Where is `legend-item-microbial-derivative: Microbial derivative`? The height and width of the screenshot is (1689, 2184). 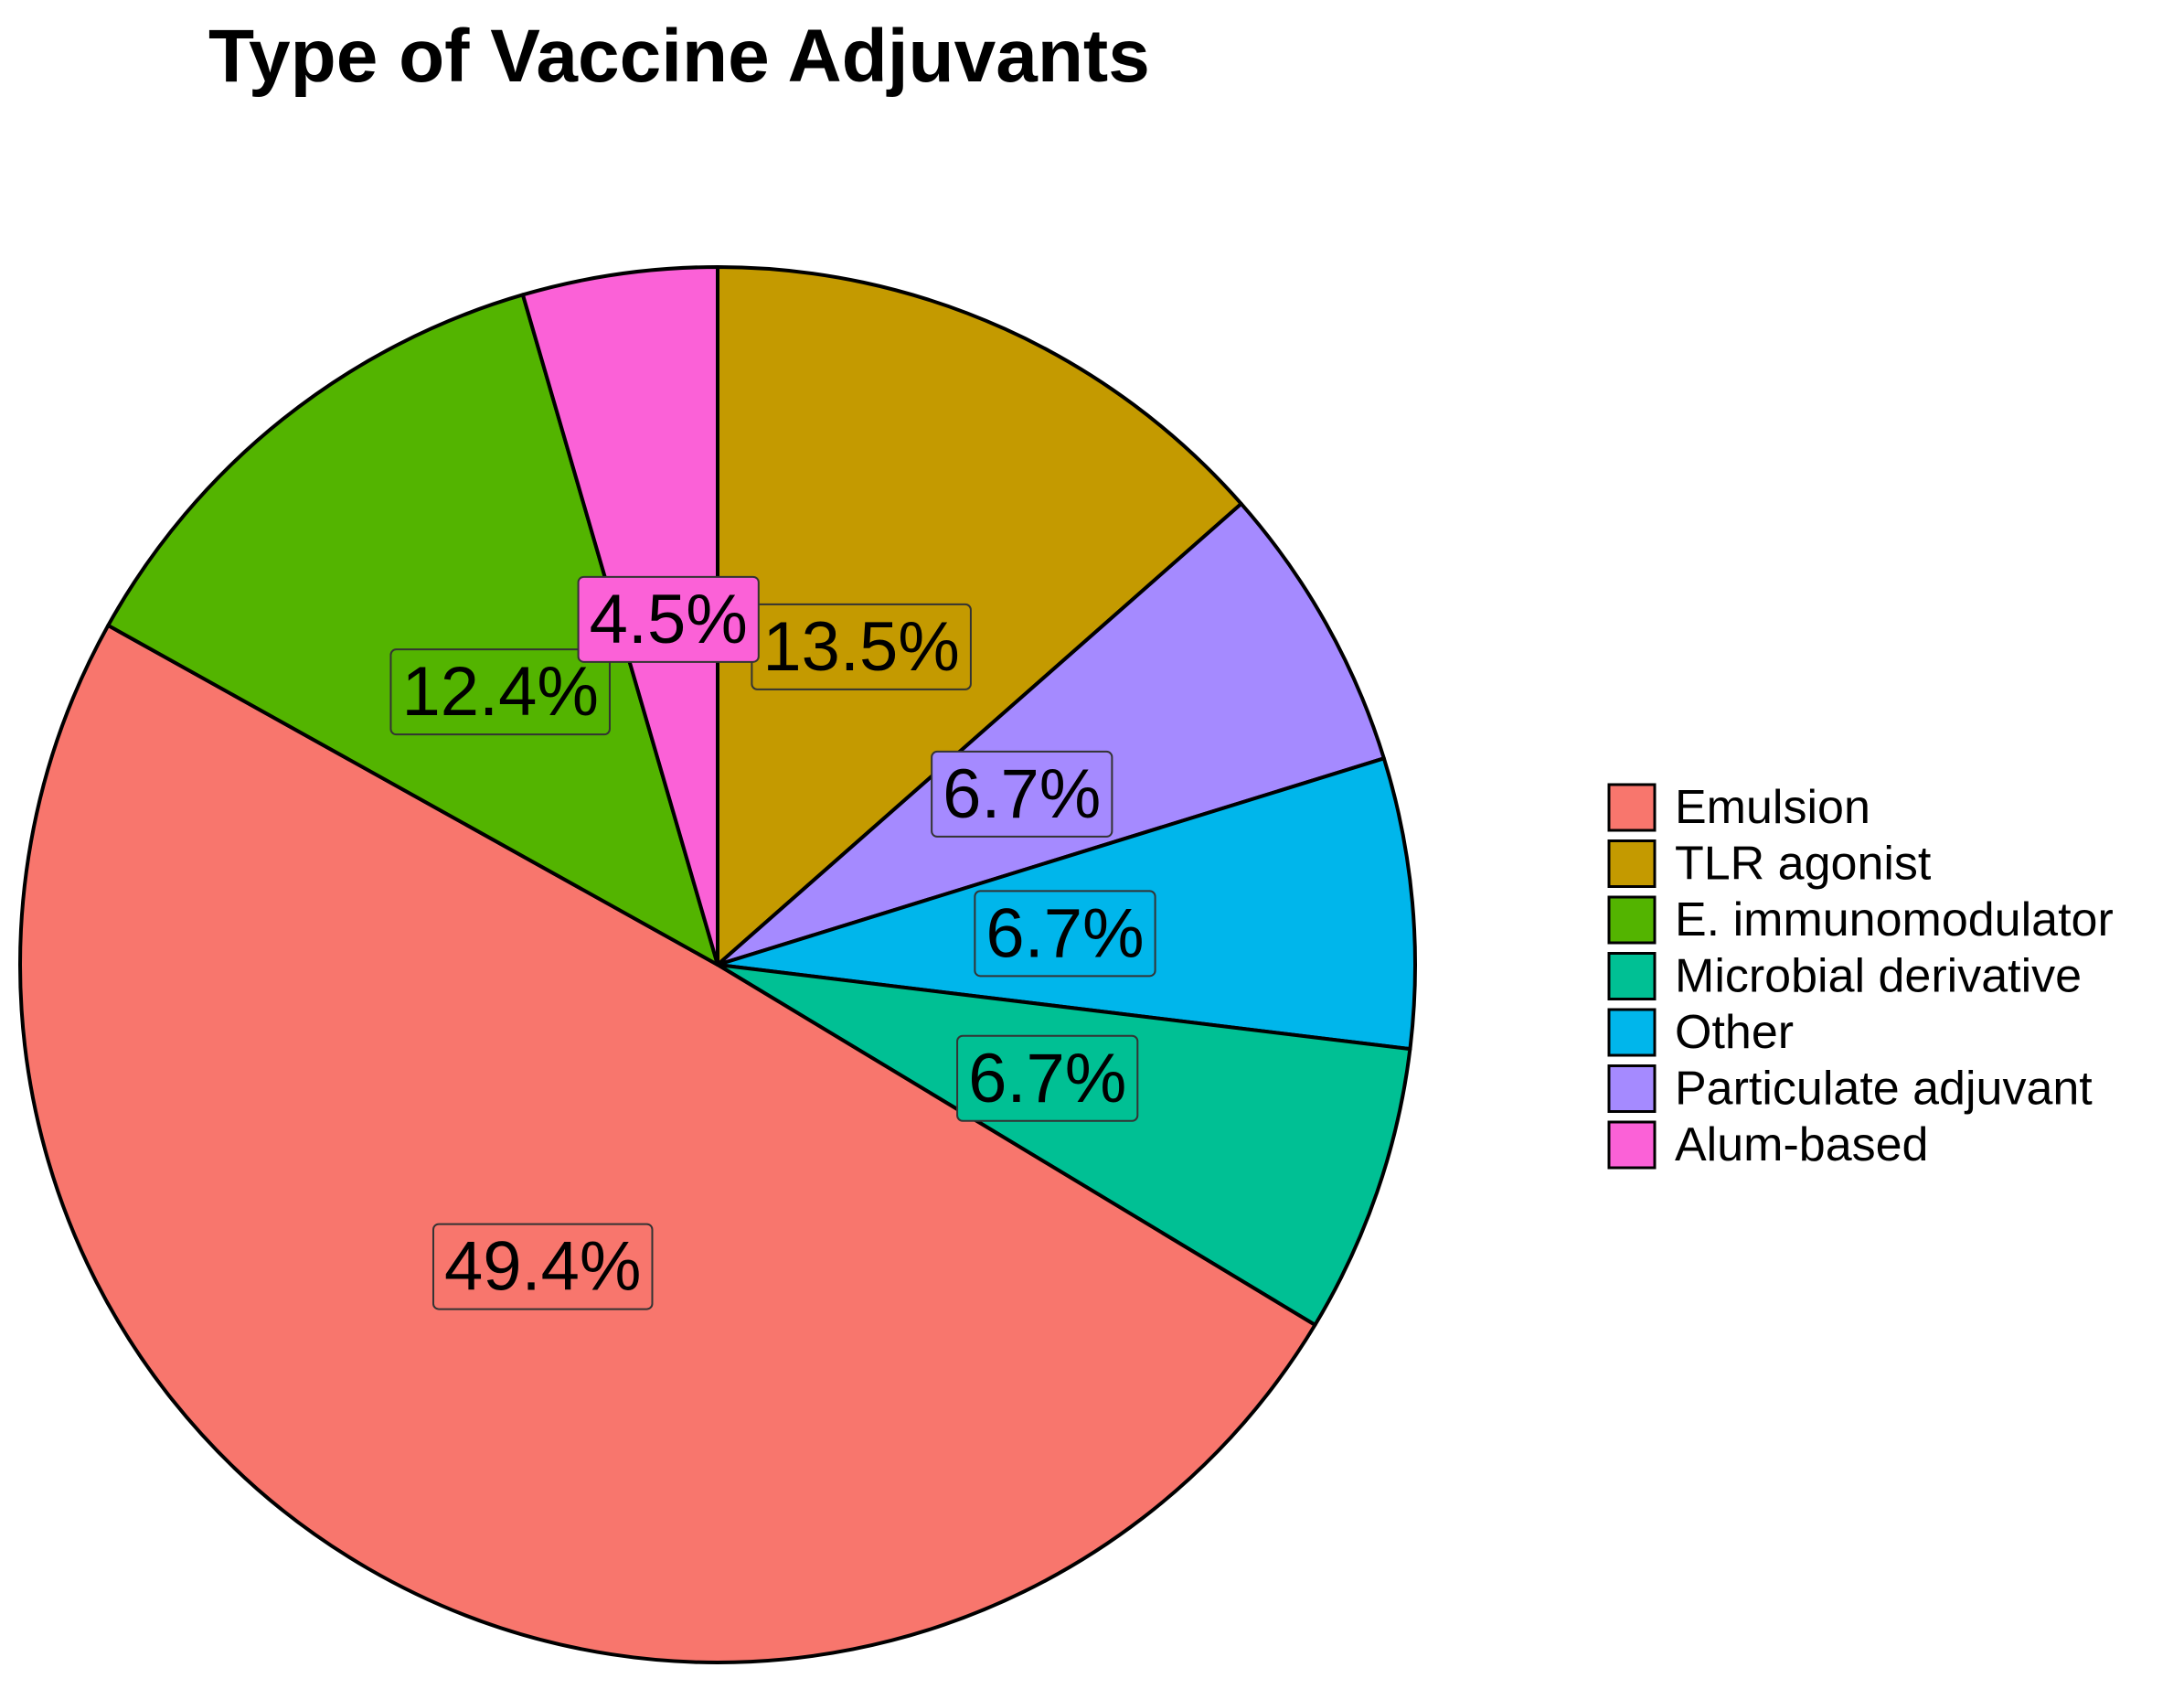 legend-item-microbial-derivative: Microbial derivative is located at coordinates (1844, 976).